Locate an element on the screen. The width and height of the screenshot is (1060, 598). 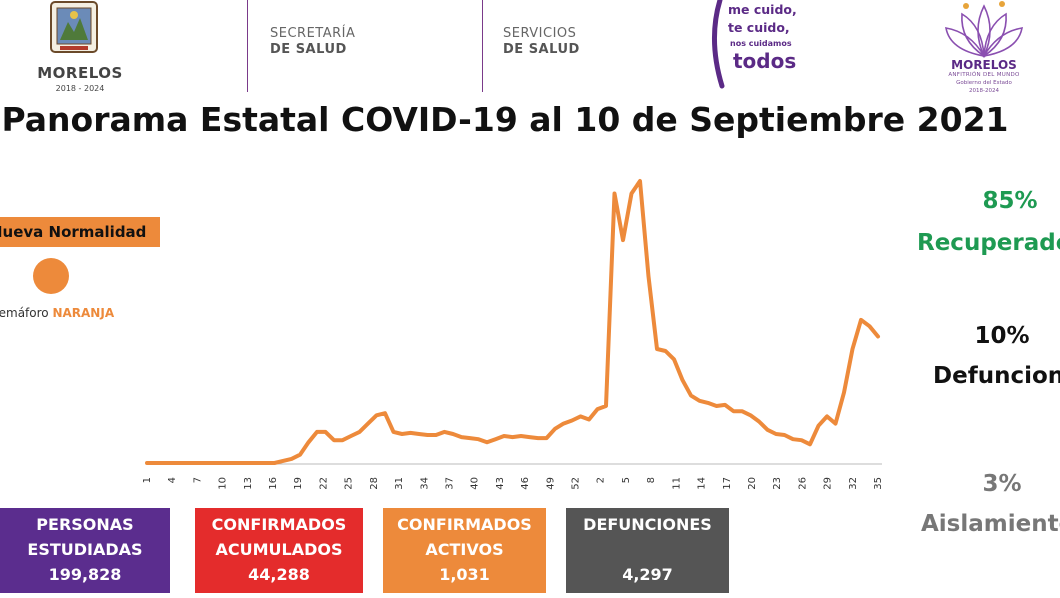
defunciones-line1: DEFUNCIONES is located at coordinates (647, 524).